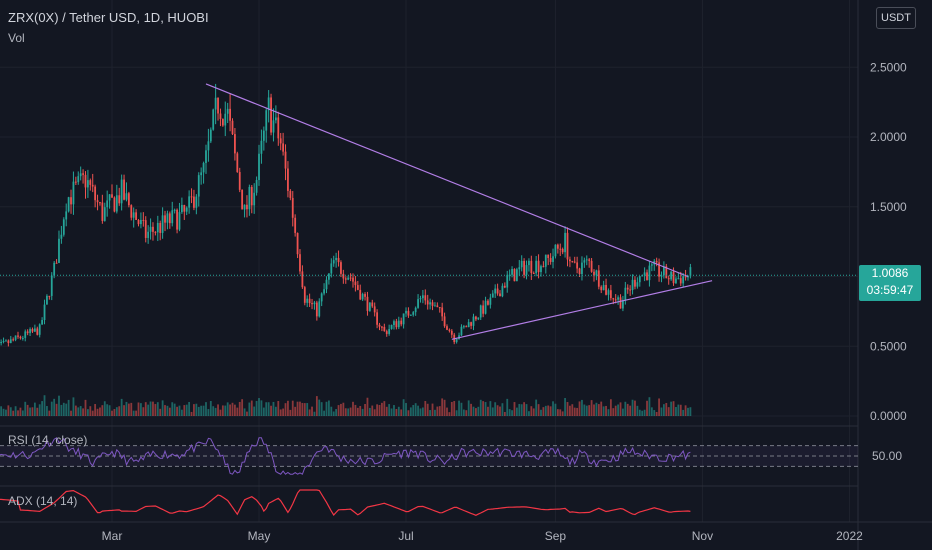 The image size is (932, 550). Describe the element at coordinates (896, 18) in the screenshot. I see `currency-button: USDT` at that location.